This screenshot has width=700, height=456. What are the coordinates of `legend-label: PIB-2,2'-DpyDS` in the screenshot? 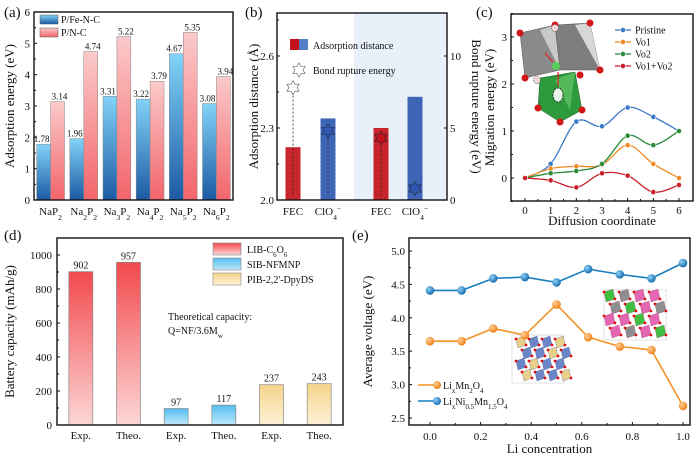 It's located at (280, 280).